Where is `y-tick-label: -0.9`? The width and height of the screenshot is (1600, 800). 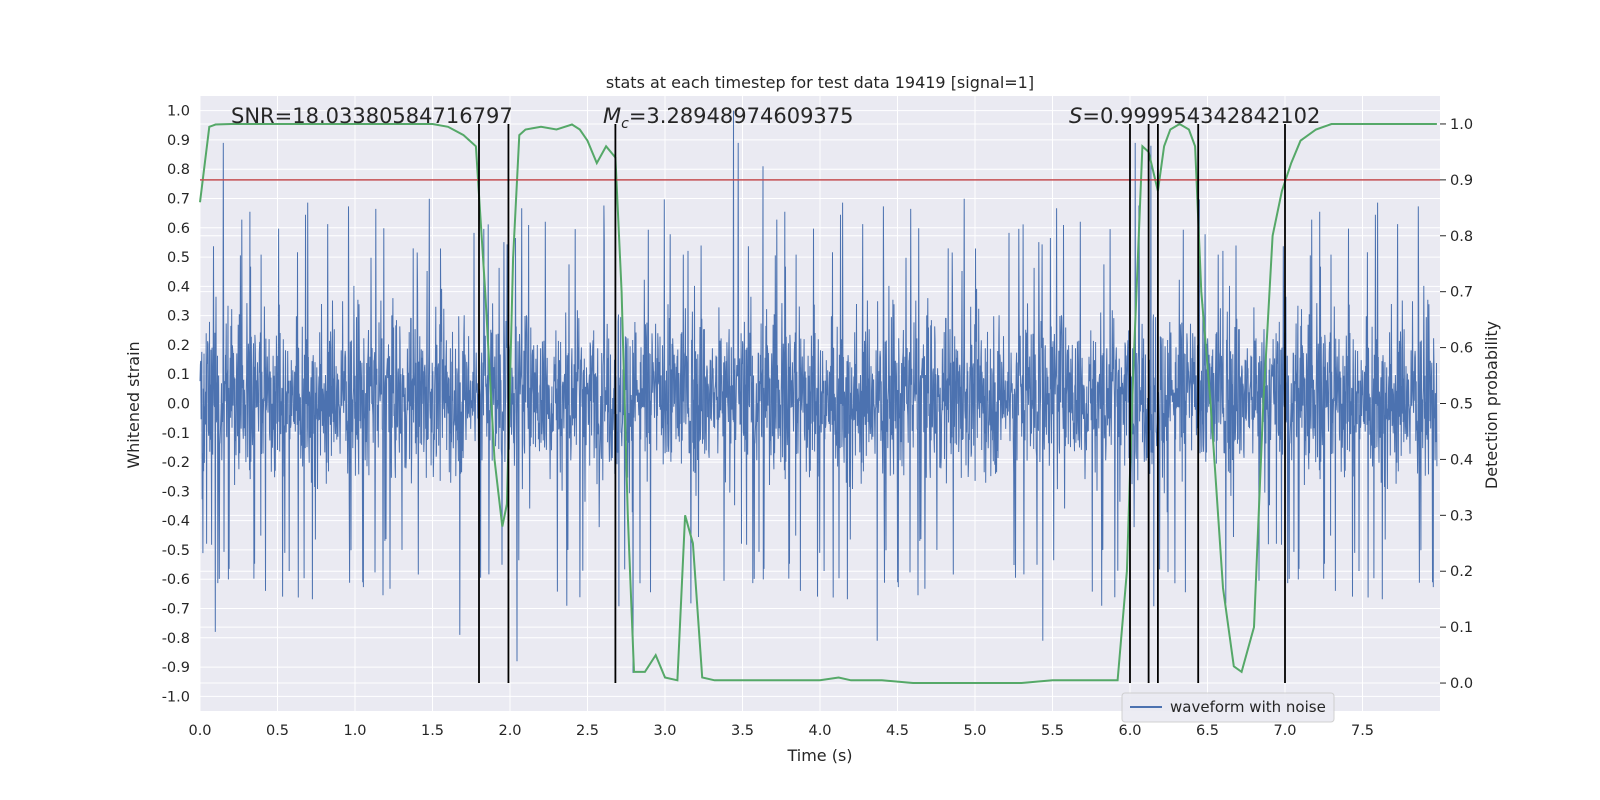 y-tick-label: -0.9 is located at coordinates (176, 668).